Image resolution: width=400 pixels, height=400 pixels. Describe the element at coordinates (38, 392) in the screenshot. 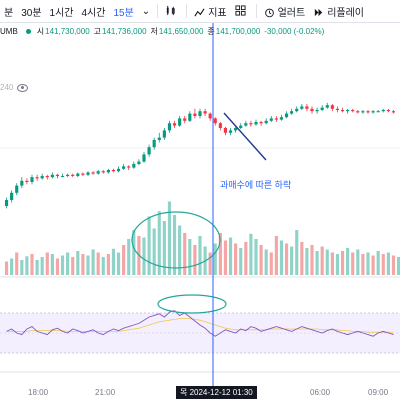

I see `time-tick-1800: 18:00` at that location.